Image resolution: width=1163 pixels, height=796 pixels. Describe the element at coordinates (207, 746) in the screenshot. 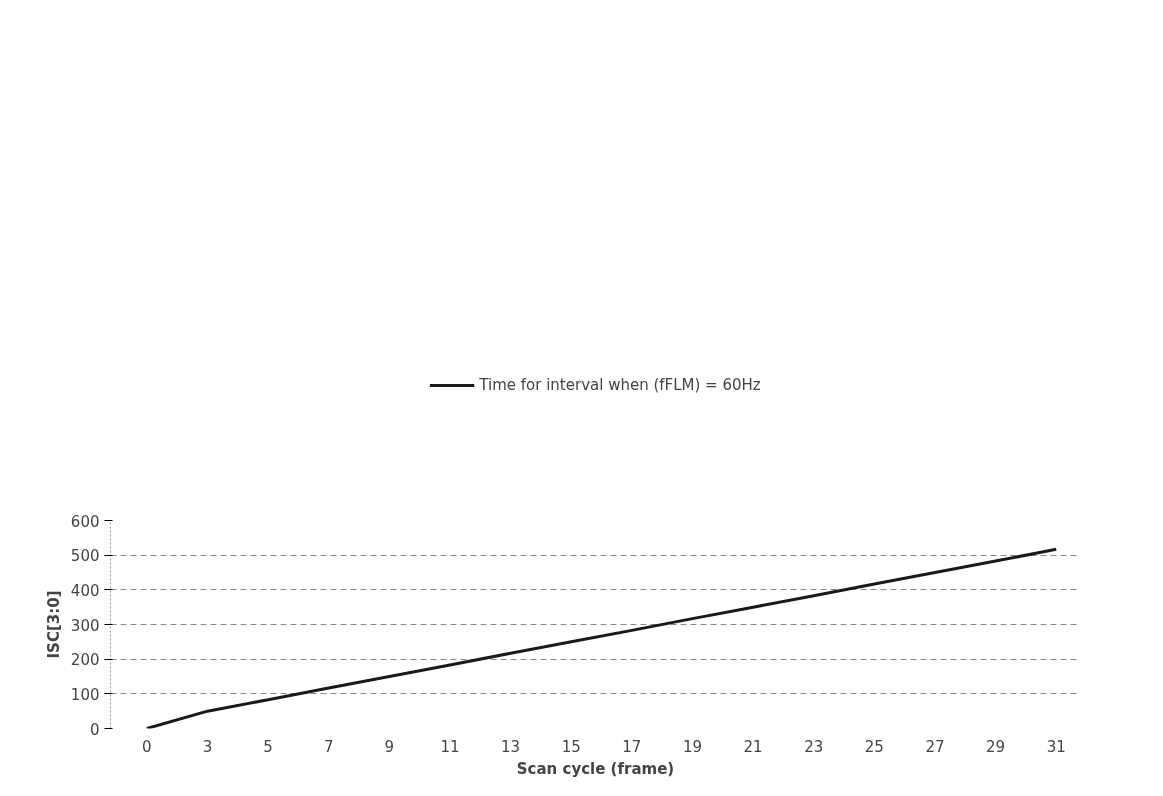

I see `x-tick-label: 3` at that location.